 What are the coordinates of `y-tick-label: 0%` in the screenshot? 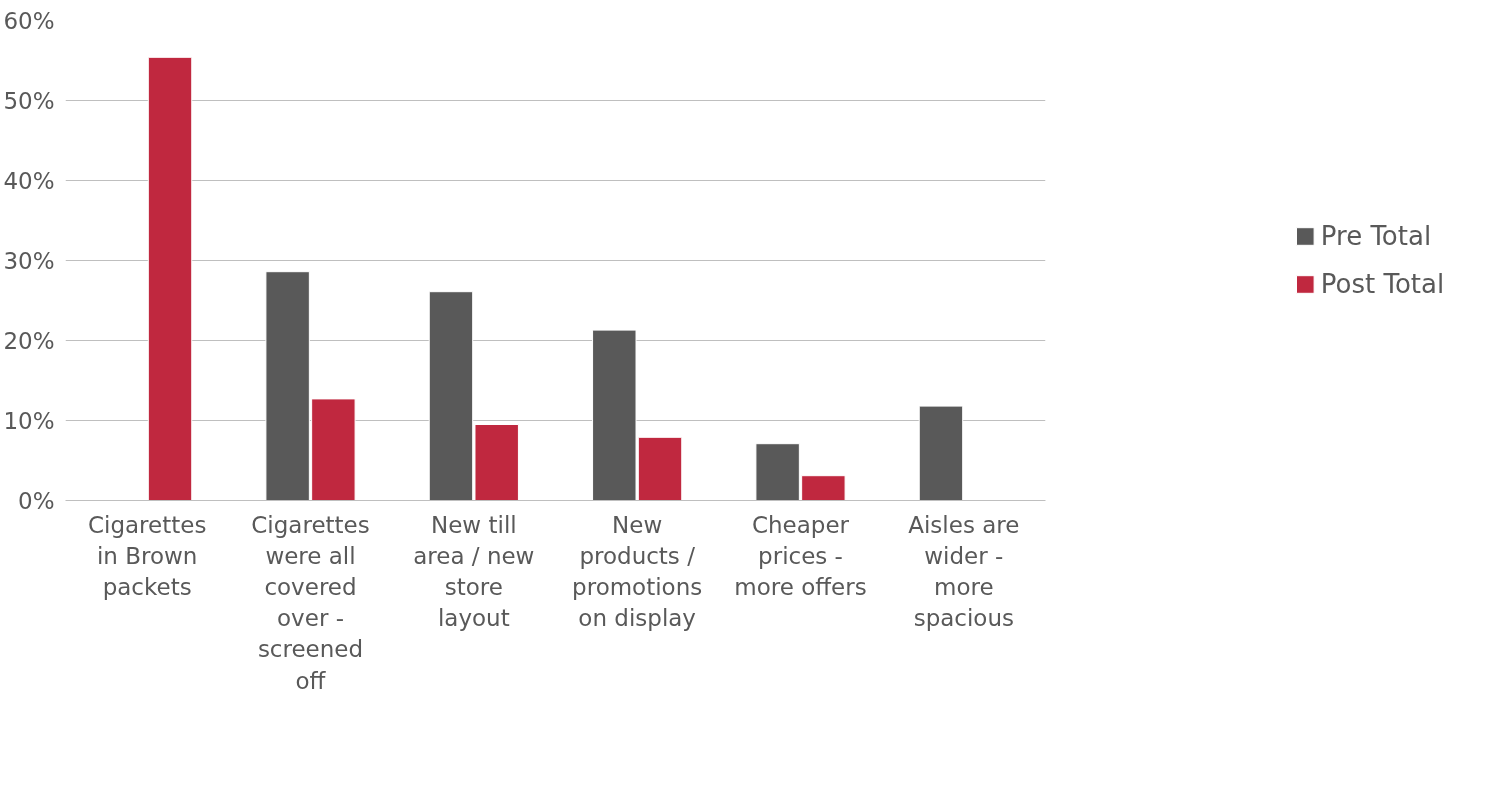 It's located at (36, 500).